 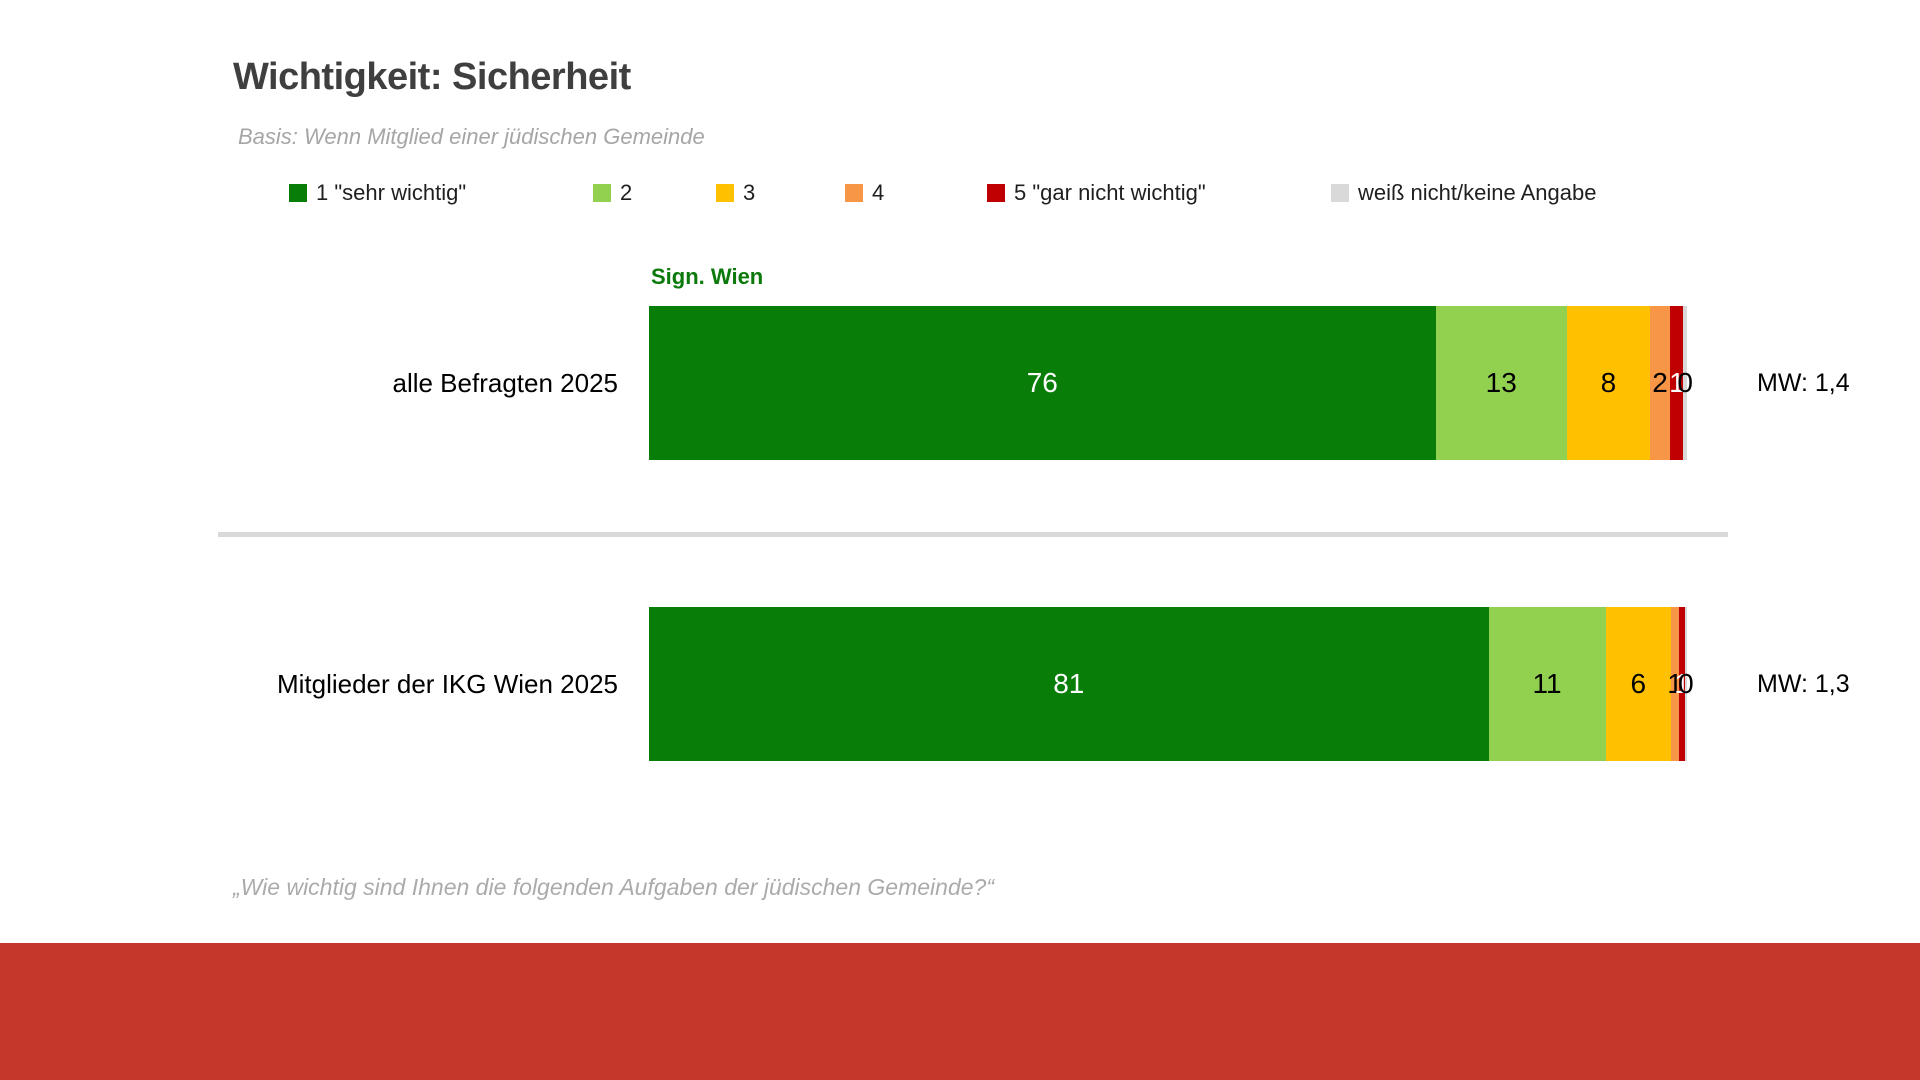 I want to click on stacked-bar: 76 13 8 2 1 0, so click(x=1171, y=383).